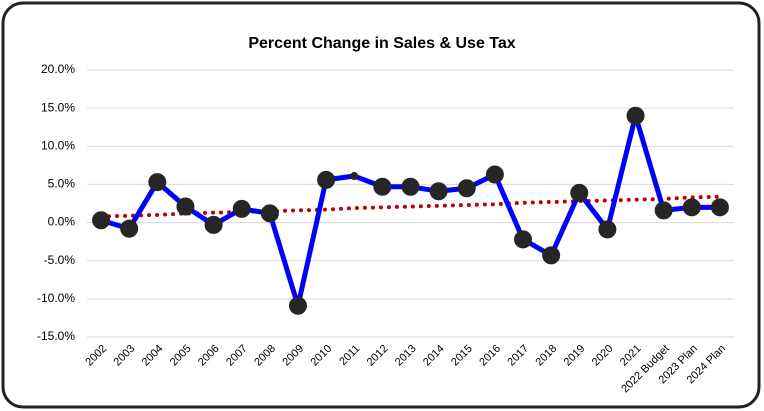  What do you see at coordinates (410, 206) in the screenshot?
I see `trend-line` at bounding box center [410, 206].